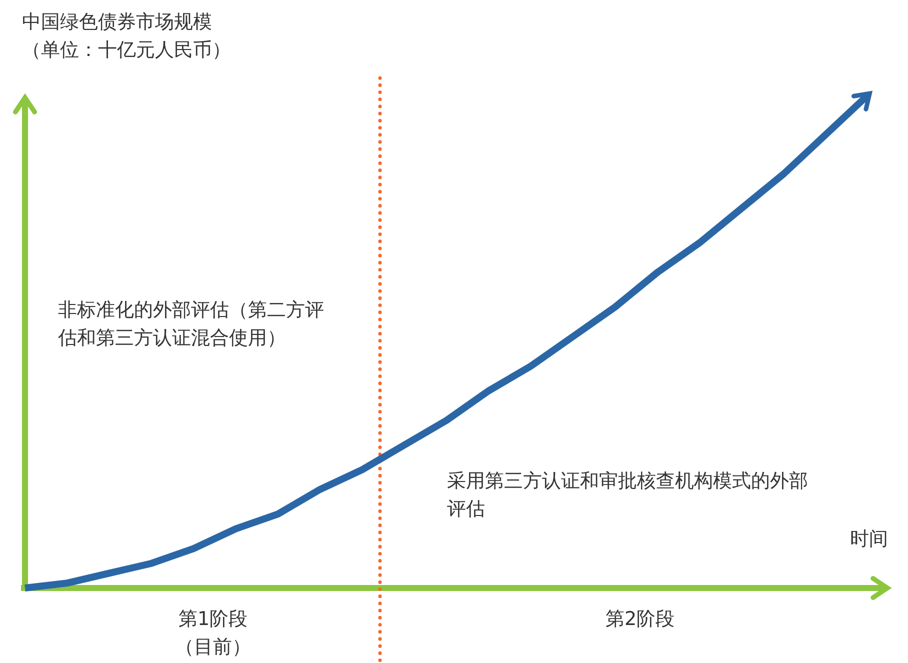 The height and width of the screenshot is (663, 908). I want to click on annotation: 非标准化的外部评估（第二方评估和第三方认证混合使用）, so click(190, 324).